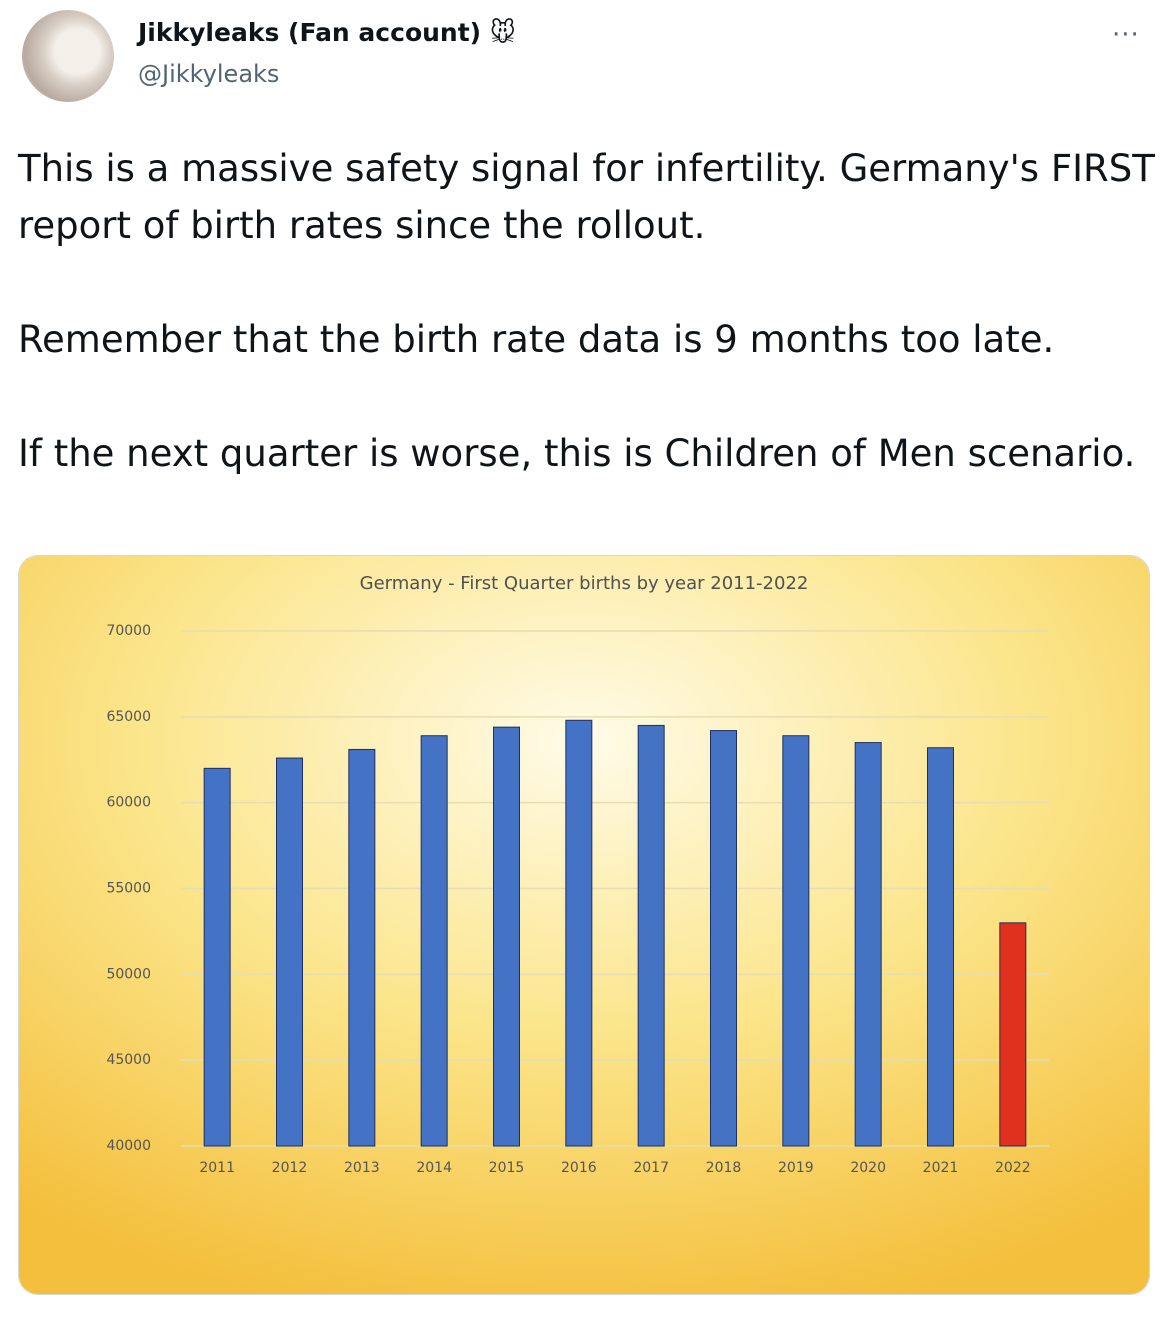 The image size is (1172, 1322). I want to click on x-tick-label: 2013, so click(362, 1168).